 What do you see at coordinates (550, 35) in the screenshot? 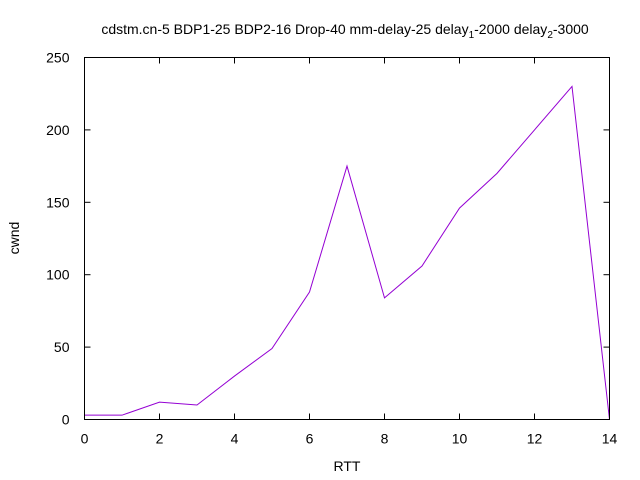
I see `chart-title-subscript-2: 2` at bounding box center [550, 35].